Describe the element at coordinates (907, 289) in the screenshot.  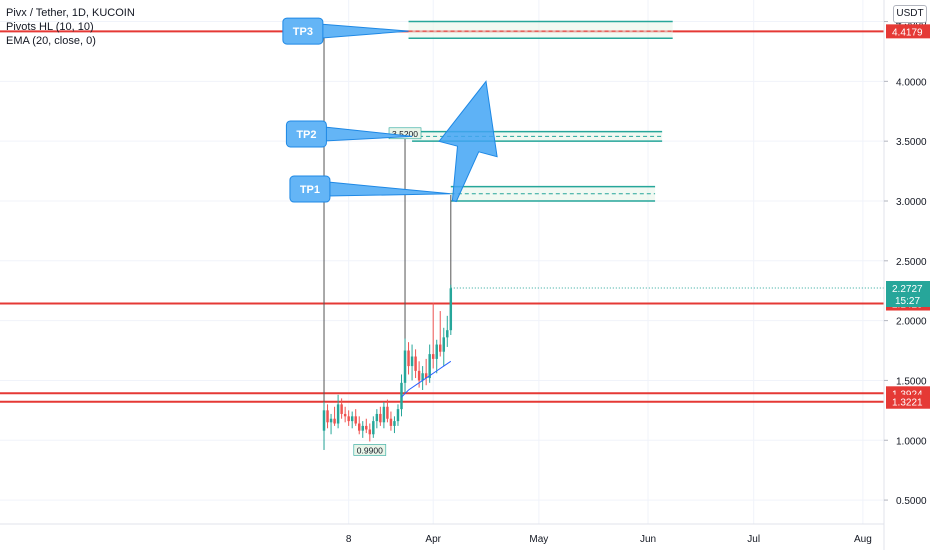
I see `last-price-label: 2.2727` at that location.